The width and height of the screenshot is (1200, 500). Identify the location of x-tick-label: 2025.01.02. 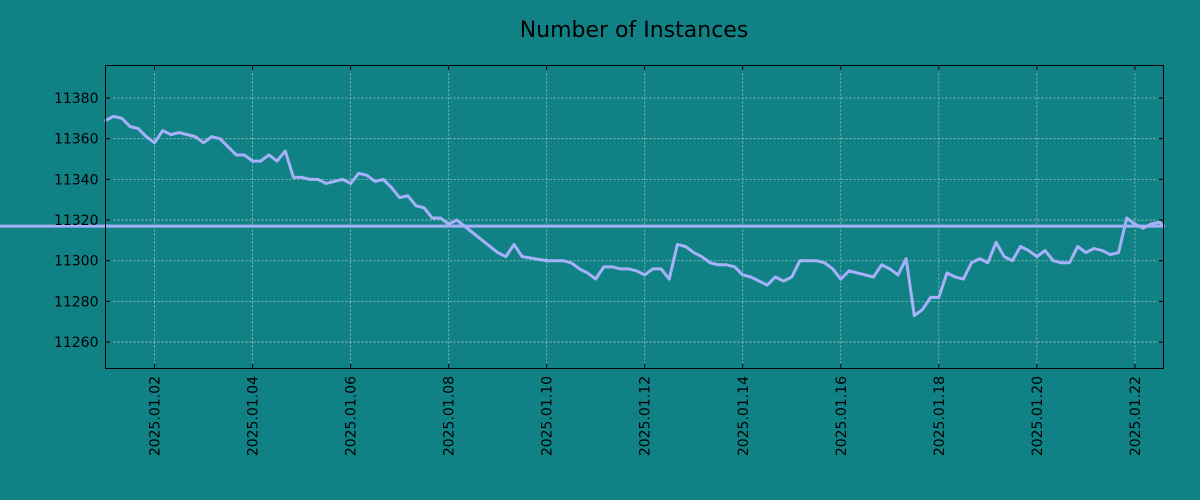
(156, 416).